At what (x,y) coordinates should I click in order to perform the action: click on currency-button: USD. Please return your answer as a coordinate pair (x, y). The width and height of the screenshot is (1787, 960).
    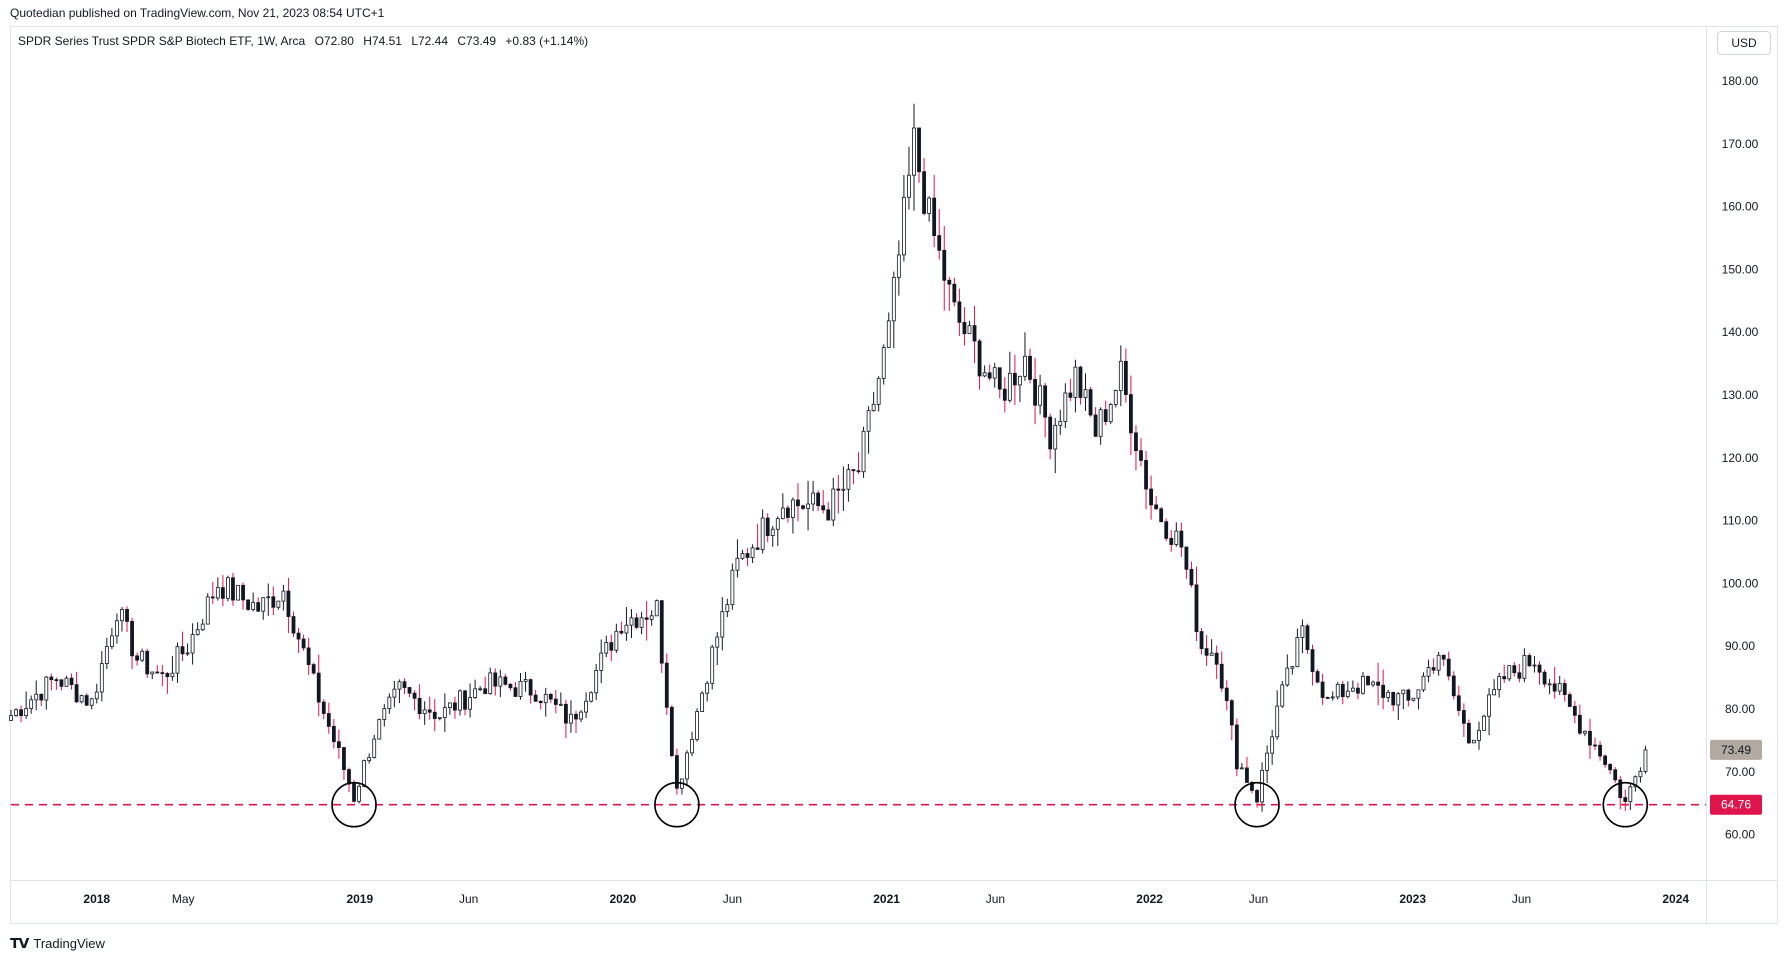
    Looking at the image, I should click on (1744, 43).